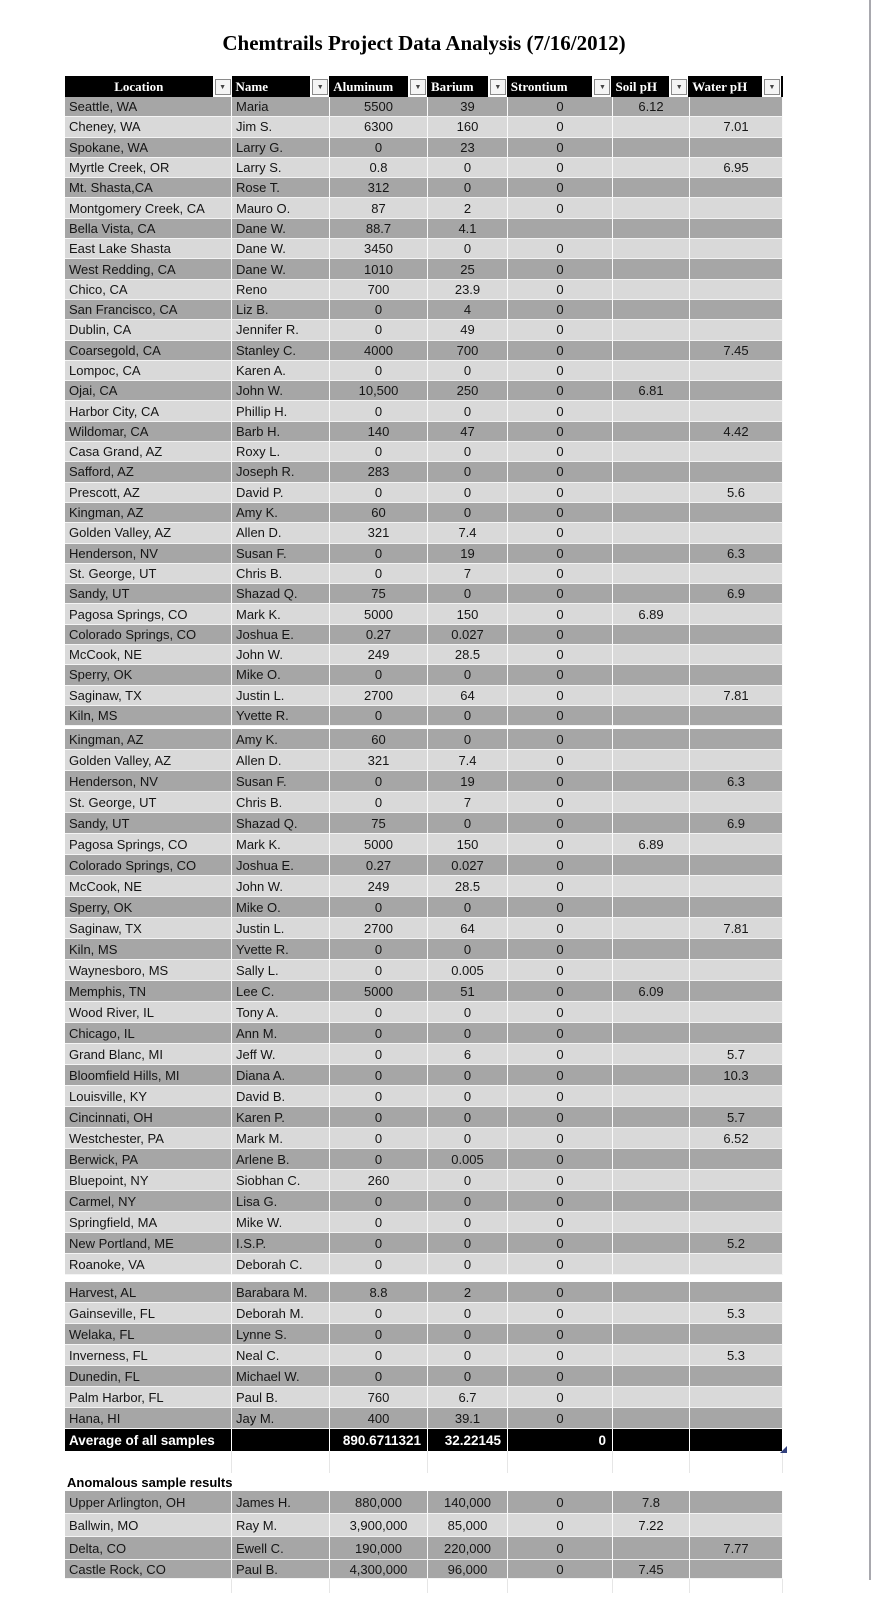 Image resolution: width=884 pixels, height=1598 pixels. What do you see at coordinates (379, 695) in the screenshot?
I see `cell-aluminum: 2700` at bounding box center [379, 695].